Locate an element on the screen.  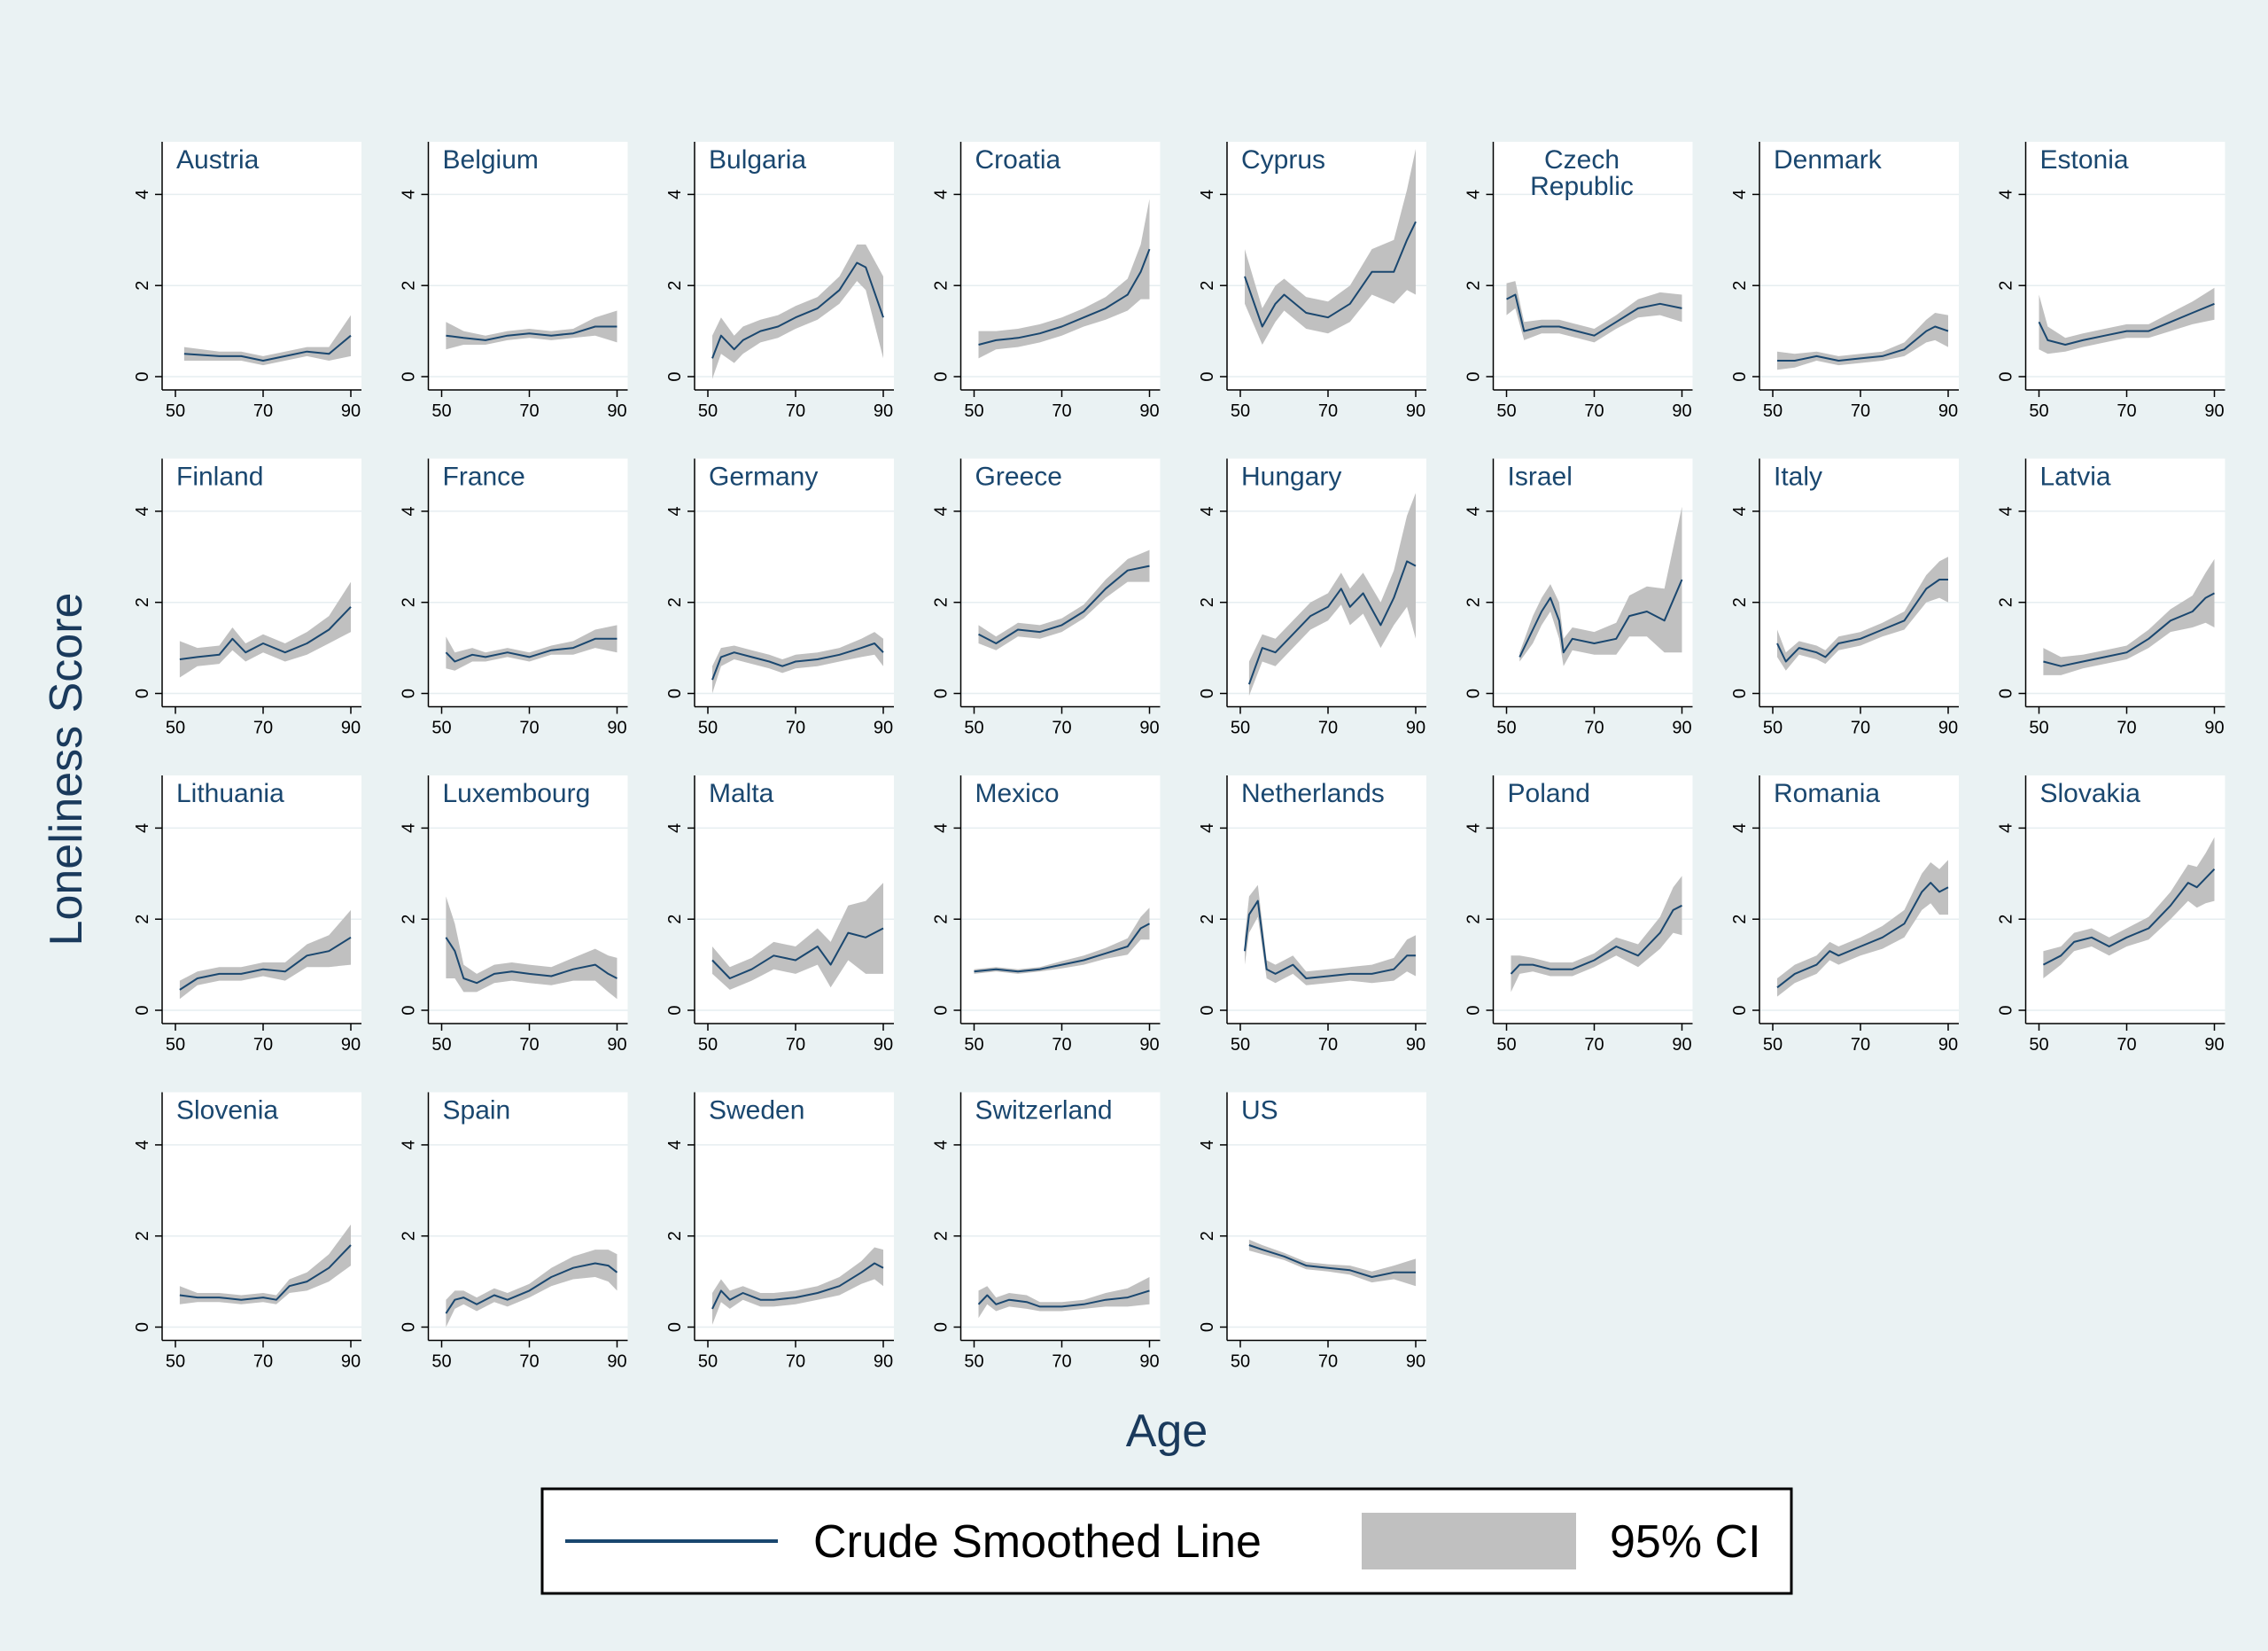
panel-israel: 0 2 4 50 70 90 Israel is located at coordinates (1578, 598).